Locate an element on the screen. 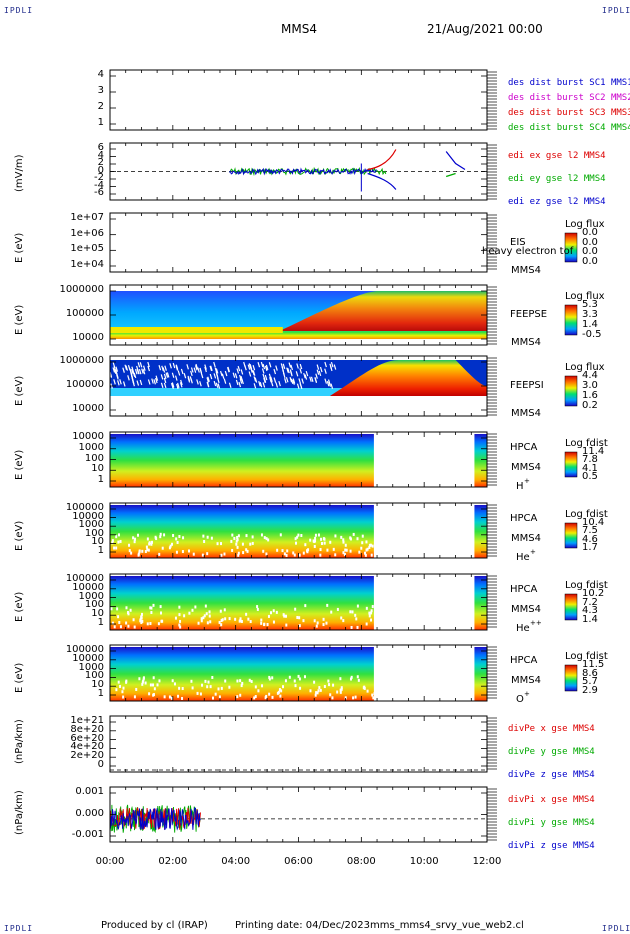 The image size is (630, 934). y-axis-label: (mV/m) is located at coordinates (19, 173).